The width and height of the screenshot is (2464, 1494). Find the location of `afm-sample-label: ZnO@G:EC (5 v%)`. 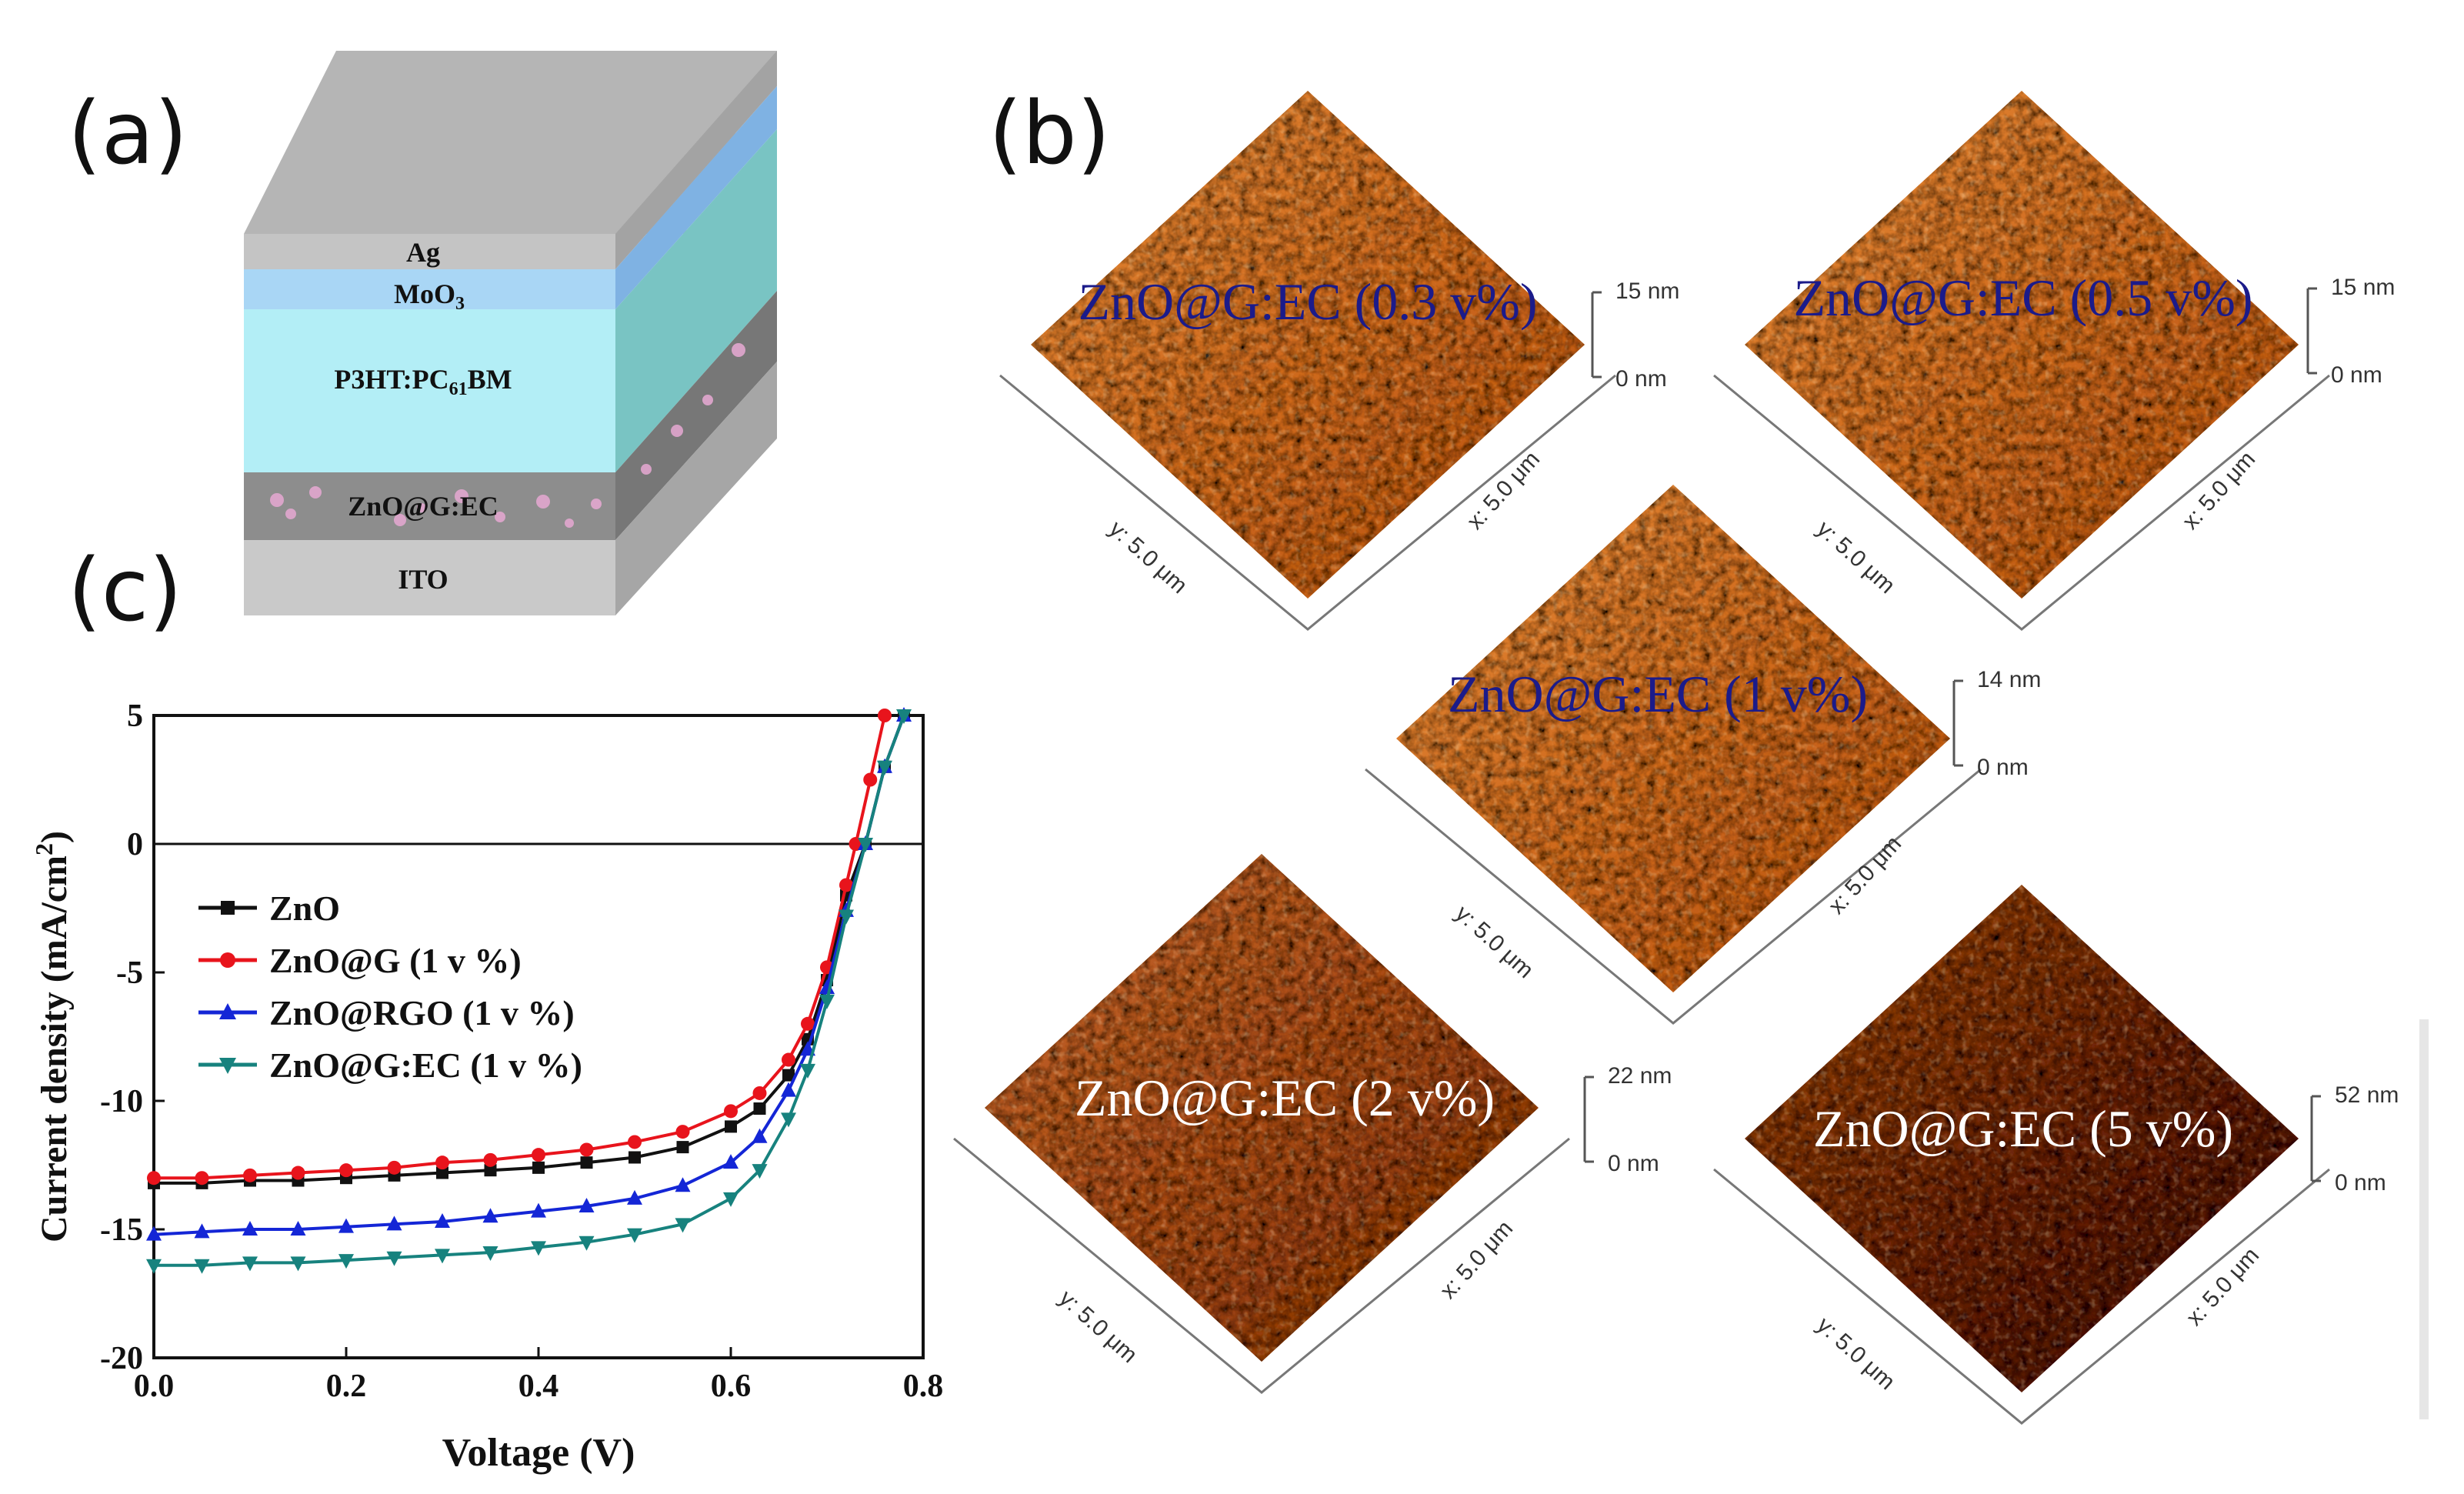

afm-sample-label: ZnO@G:EC (5 v%) is located at coordinates (2023, 1128).